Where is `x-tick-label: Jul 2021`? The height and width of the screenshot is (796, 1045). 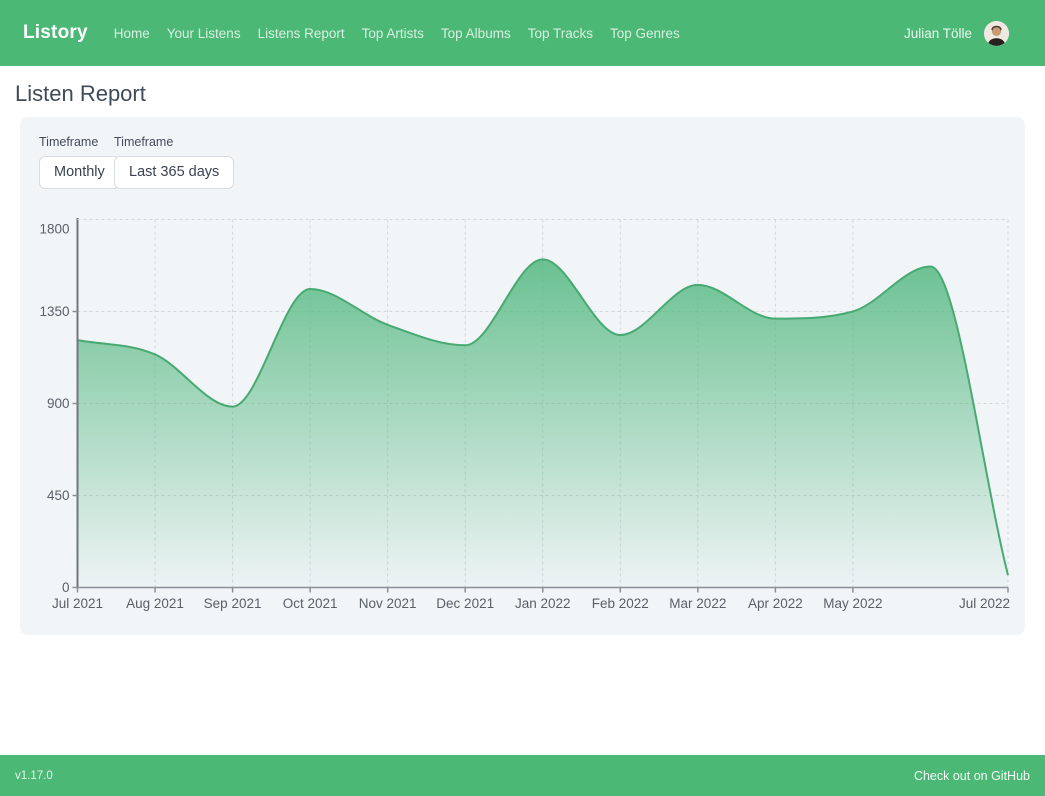 x-tick-label: Jul 2021 is located at coordinates (77, 603).